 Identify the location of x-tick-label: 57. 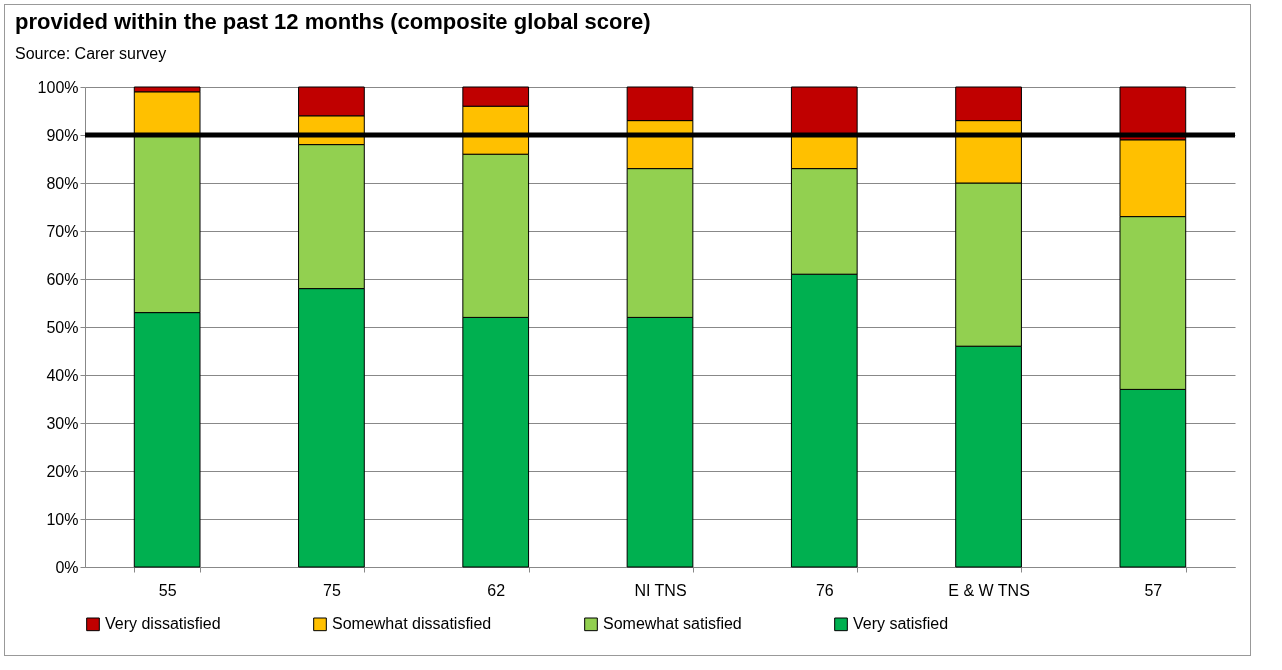
(1153, 590).